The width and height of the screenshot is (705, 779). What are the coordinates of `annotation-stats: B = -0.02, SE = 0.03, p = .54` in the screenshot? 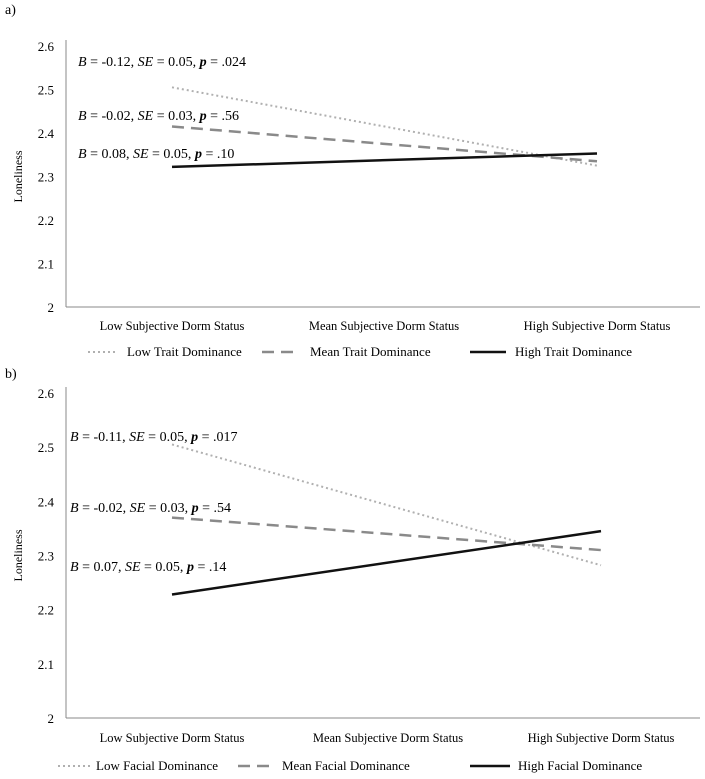 It's located at (150, 508).